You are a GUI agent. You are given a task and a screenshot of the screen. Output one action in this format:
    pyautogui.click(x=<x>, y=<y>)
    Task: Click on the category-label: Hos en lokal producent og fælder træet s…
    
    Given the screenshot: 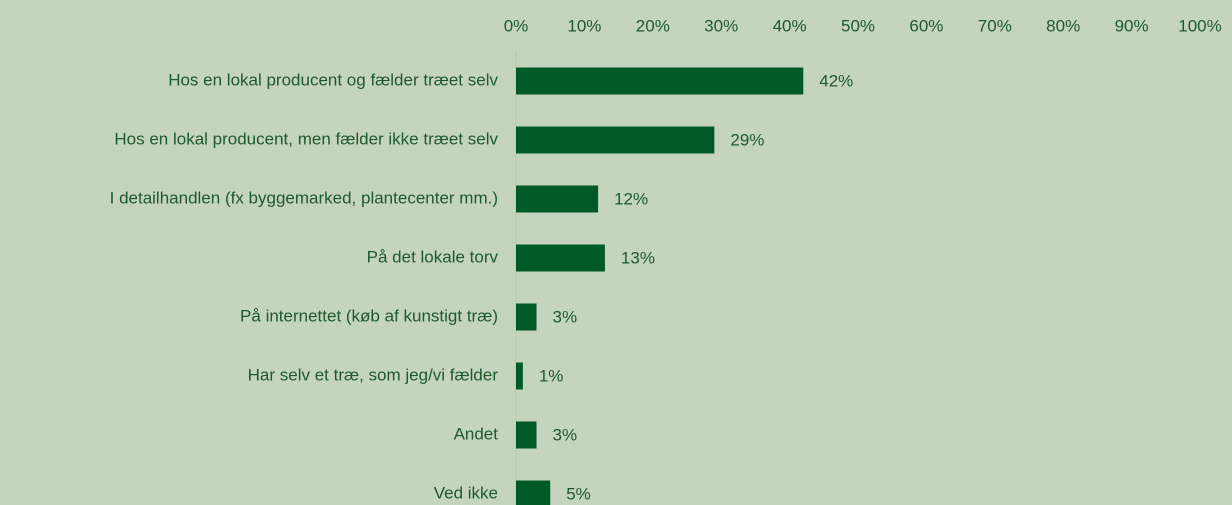 What is the action you would take?
    pyautogui.click(x=333, y=79)
    